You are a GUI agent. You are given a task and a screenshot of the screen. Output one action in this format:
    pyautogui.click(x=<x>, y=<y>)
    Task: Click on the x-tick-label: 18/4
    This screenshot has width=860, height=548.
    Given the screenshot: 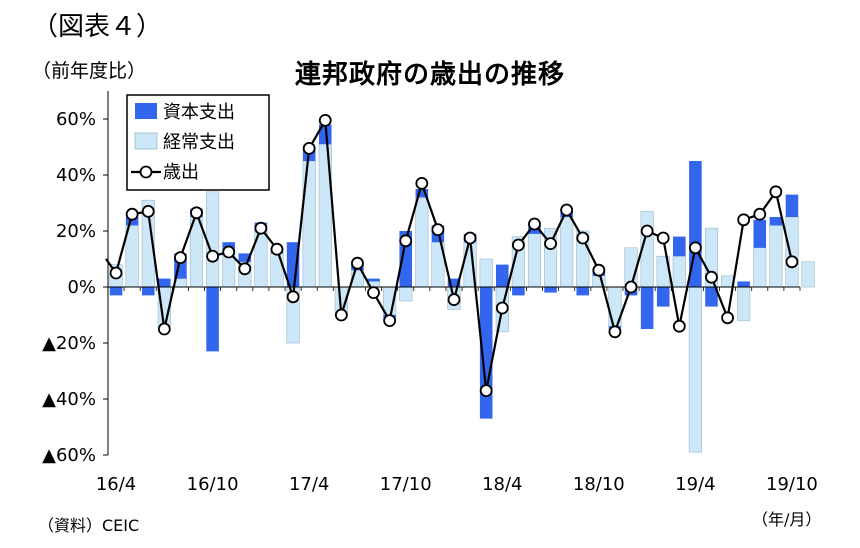 What is the action you would take?
    pyautogui.click(x=502, y=484)
    